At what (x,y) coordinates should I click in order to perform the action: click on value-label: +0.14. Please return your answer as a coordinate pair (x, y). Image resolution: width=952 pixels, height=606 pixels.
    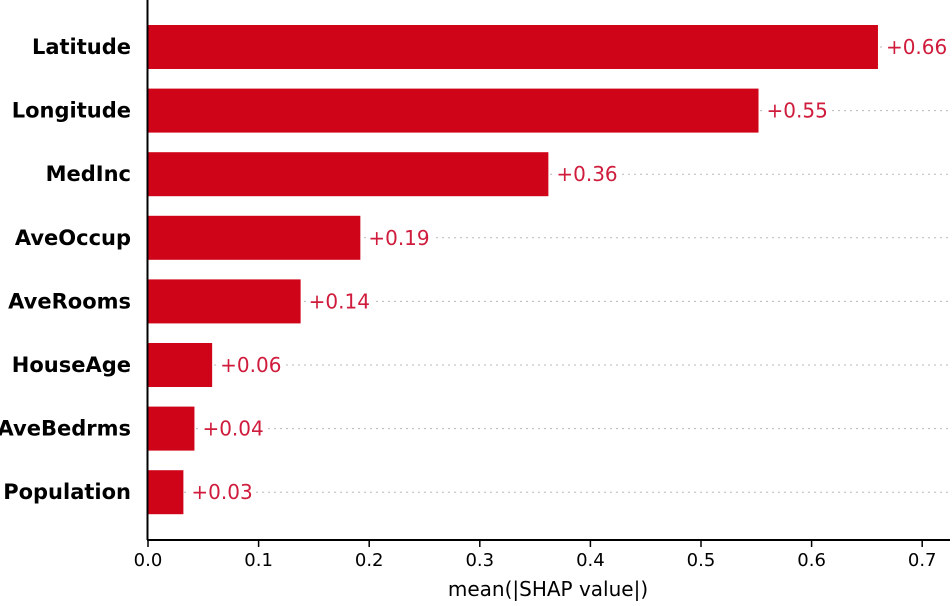
    Looking at the image, I should click on (339, 301).